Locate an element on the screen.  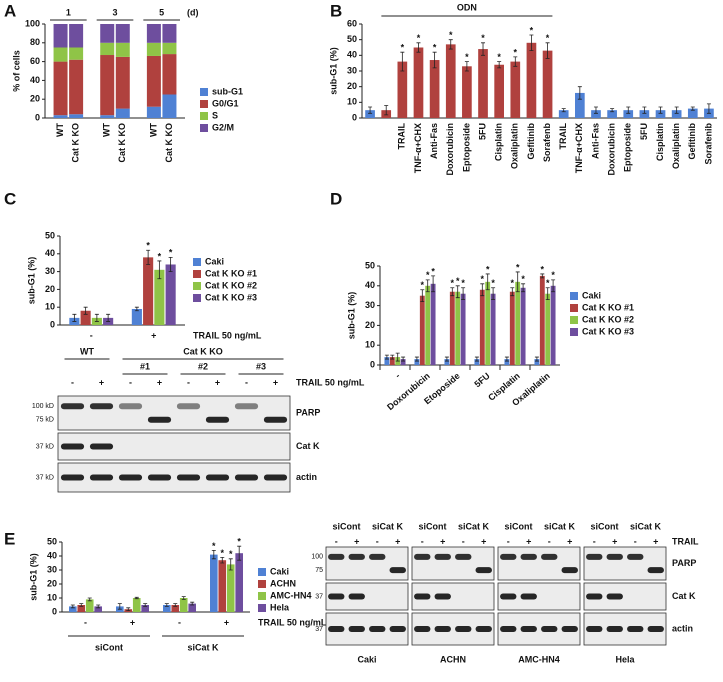
y-axis-label: % of cells is located at coordinates (16, 71).